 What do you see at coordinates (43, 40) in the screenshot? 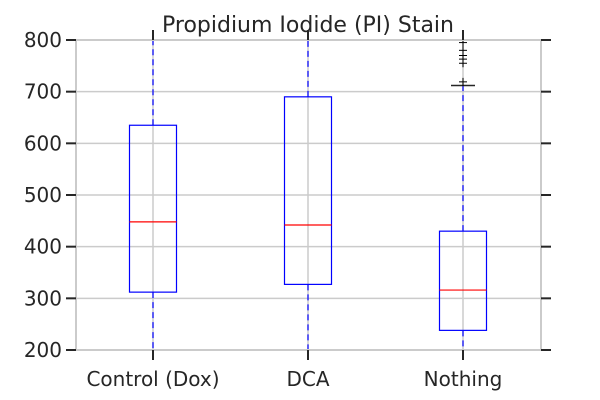
I see `y-tick-label: 800` at bounding box center [43, 40].